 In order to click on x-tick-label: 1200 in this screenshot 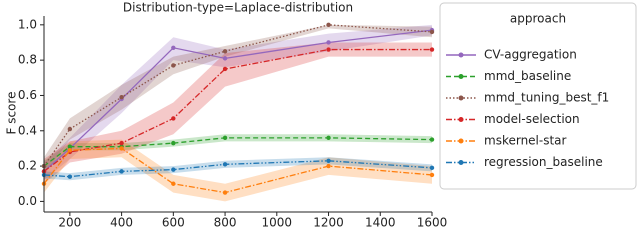, I will do `click(328, 222)`.